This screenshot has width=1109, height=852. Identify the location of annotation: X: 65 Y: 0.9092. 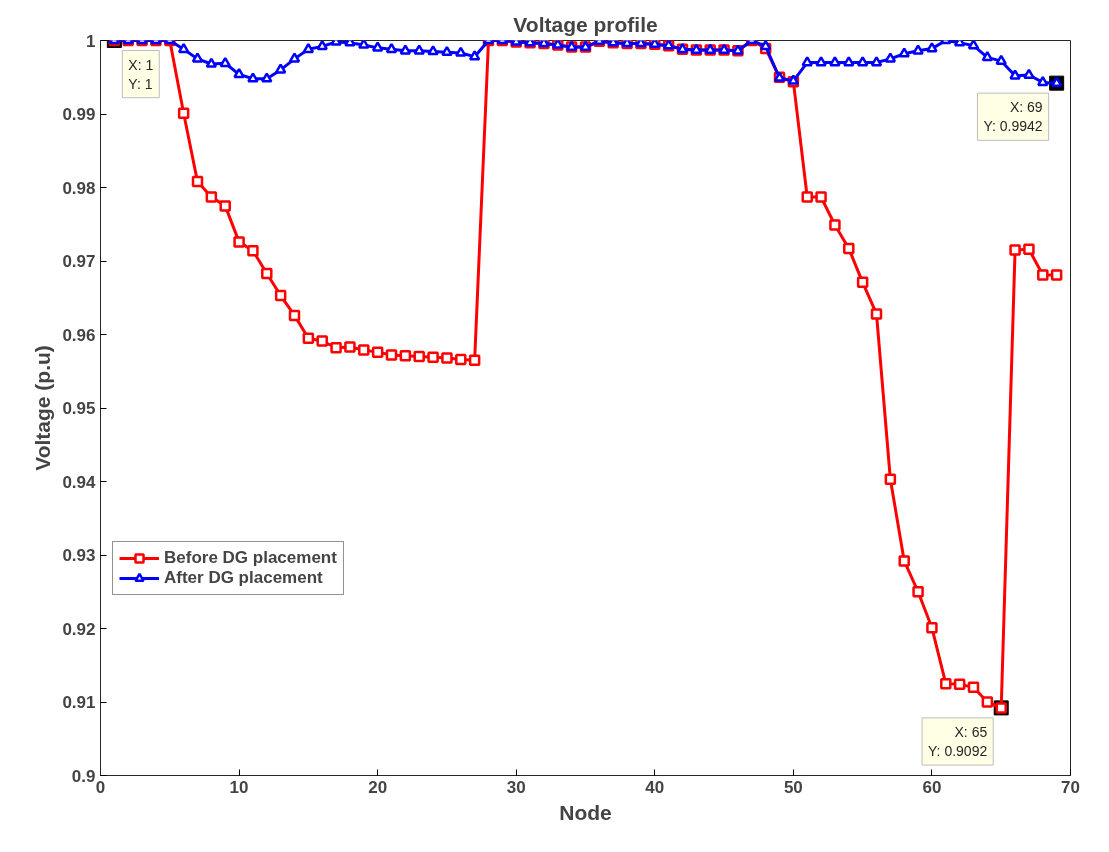
(958, 741).